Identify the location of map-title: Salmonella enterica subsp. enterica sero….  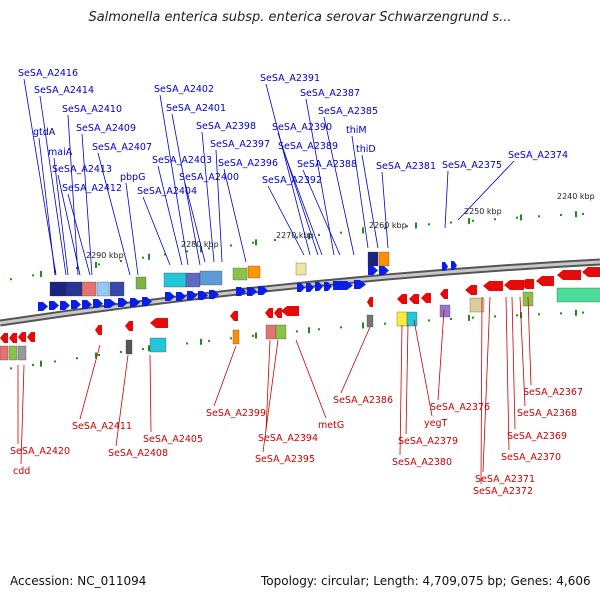
(300, 17).